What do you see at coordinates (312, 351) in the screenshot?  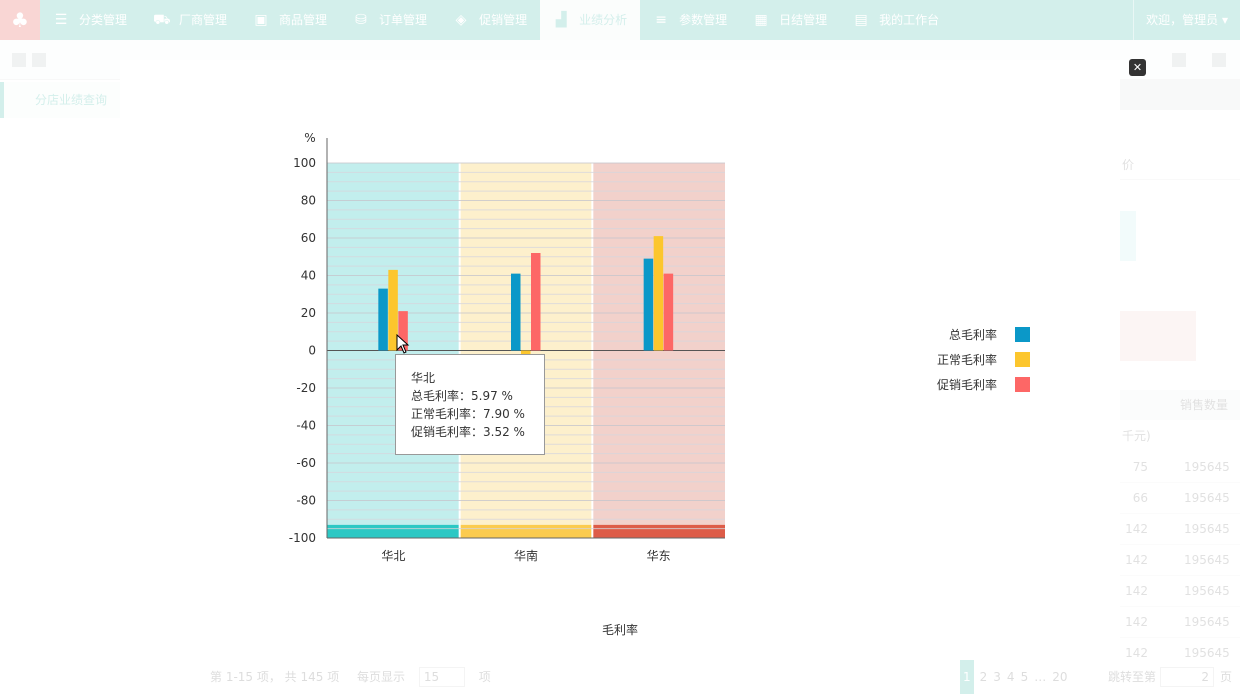 I see `y-tick-label: 0` at bounding box center [312, 351].